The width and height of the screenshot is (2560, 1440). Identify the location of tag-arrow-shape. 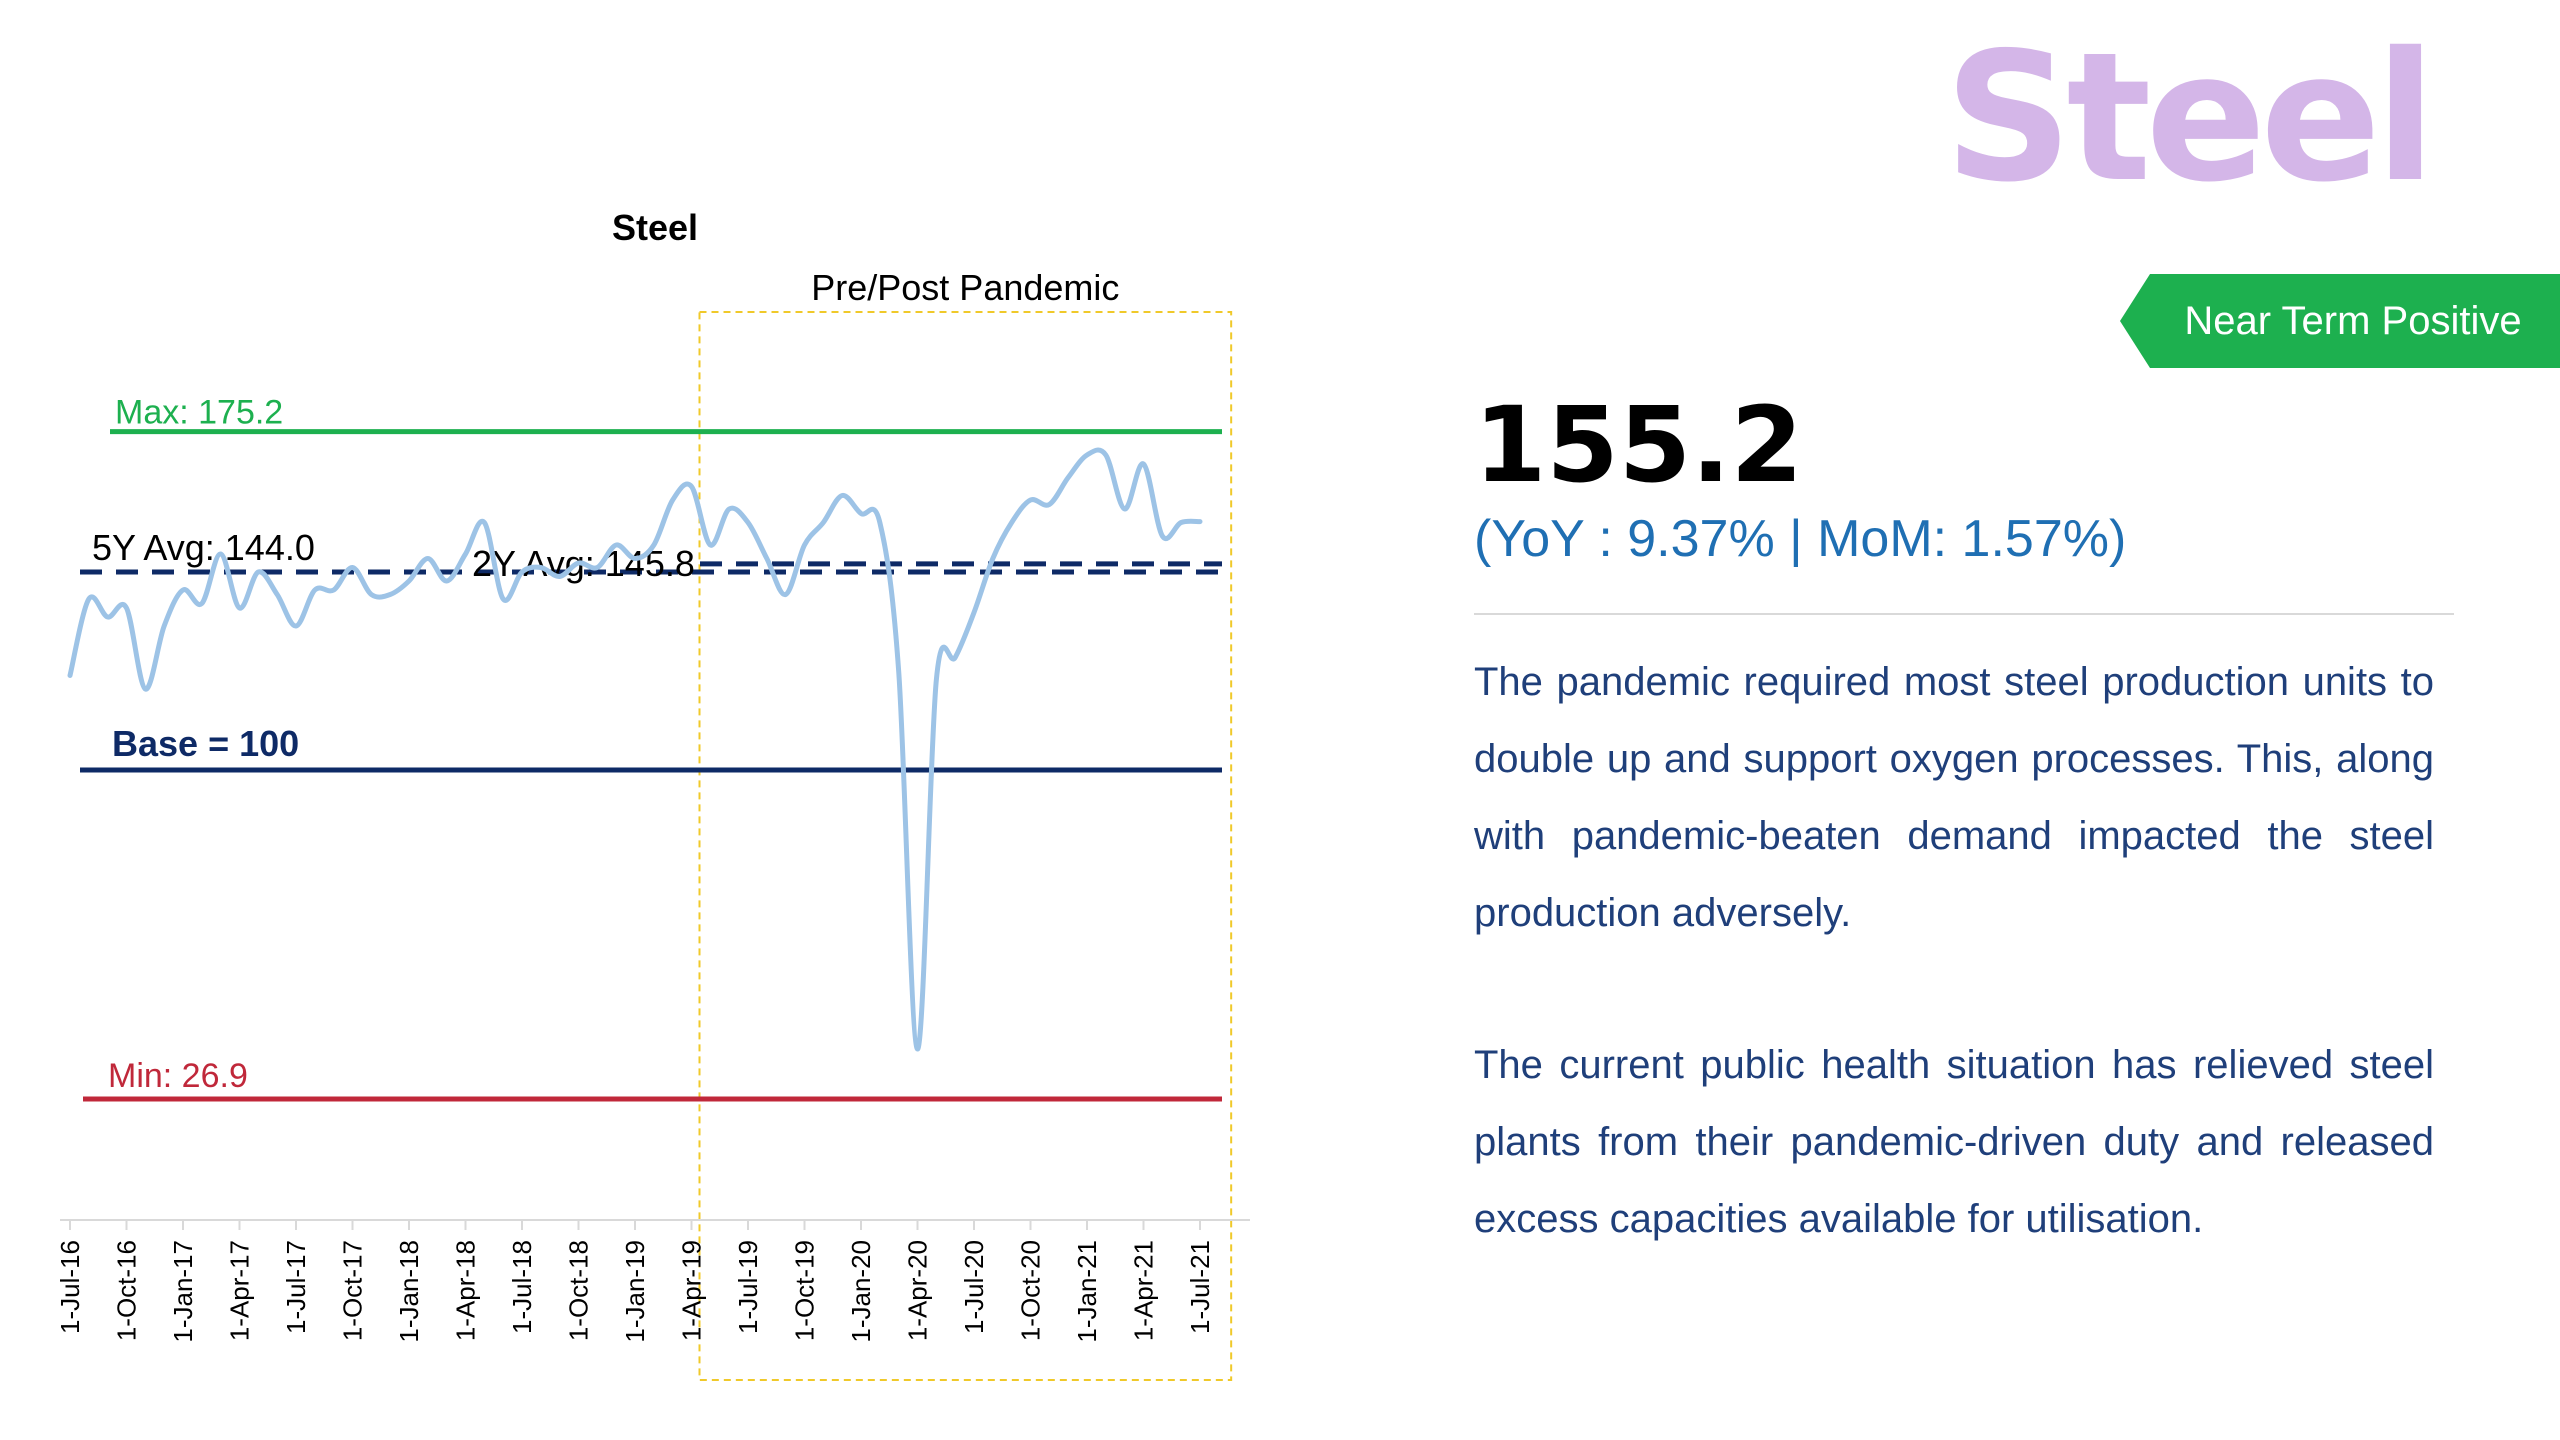
(2340, 321).